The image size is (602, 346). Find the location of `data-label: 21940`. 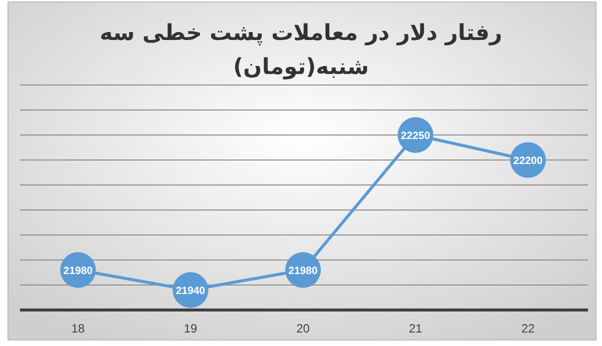

data-label: 21940 is located at coordinates (191, 291).